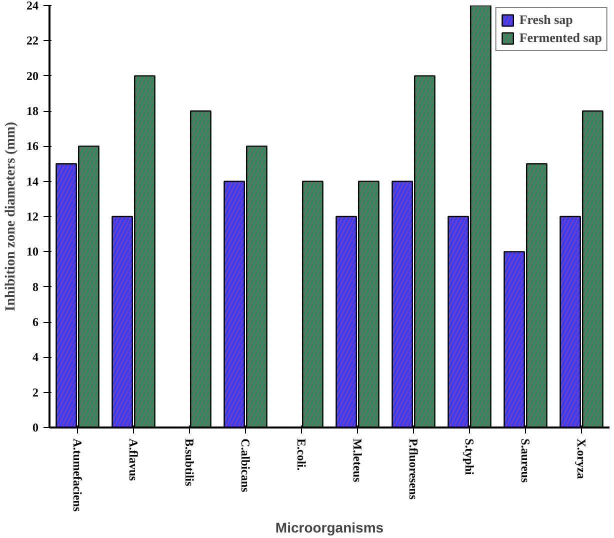  What do you see at coordinates (35, 427) in the screenshot?
I see `y-tick-label: 0` at bounding box center [35, 427].